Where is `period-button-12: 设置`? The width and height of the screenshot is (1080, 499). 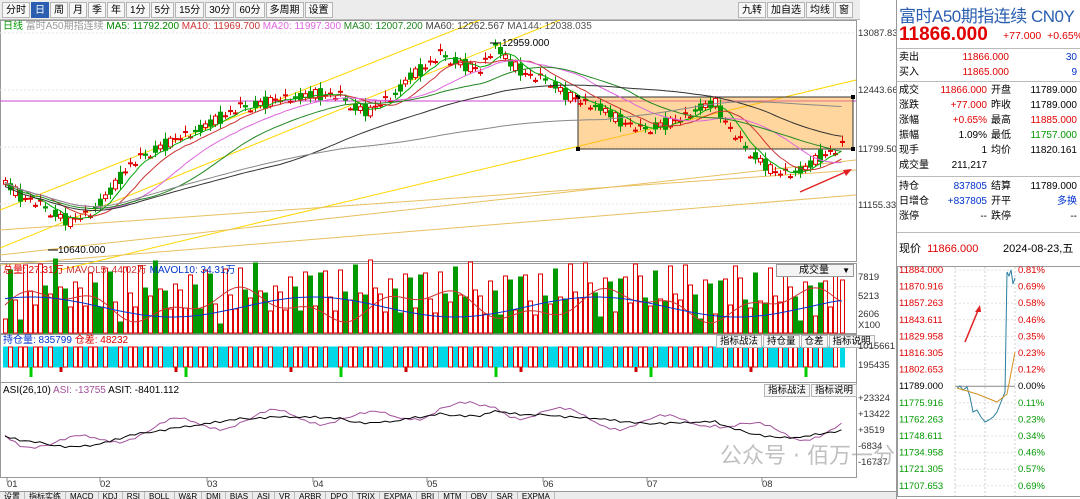 period-button-12: 设置 is located at coordinates (318, 9).